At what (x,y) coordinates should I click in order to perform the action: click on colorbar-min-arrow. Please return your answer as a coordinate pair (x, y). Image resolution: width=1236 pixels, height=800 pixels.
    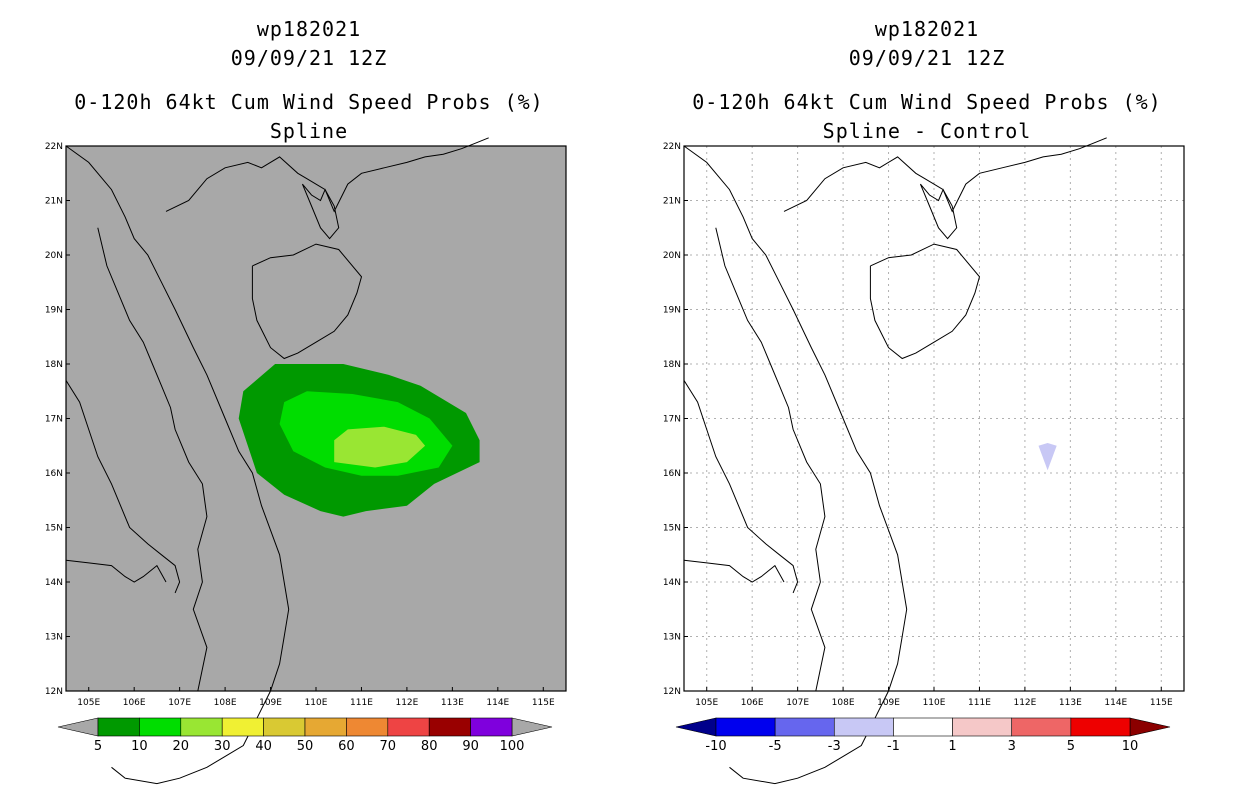
    Looking at the image, I should click on (696, 727).